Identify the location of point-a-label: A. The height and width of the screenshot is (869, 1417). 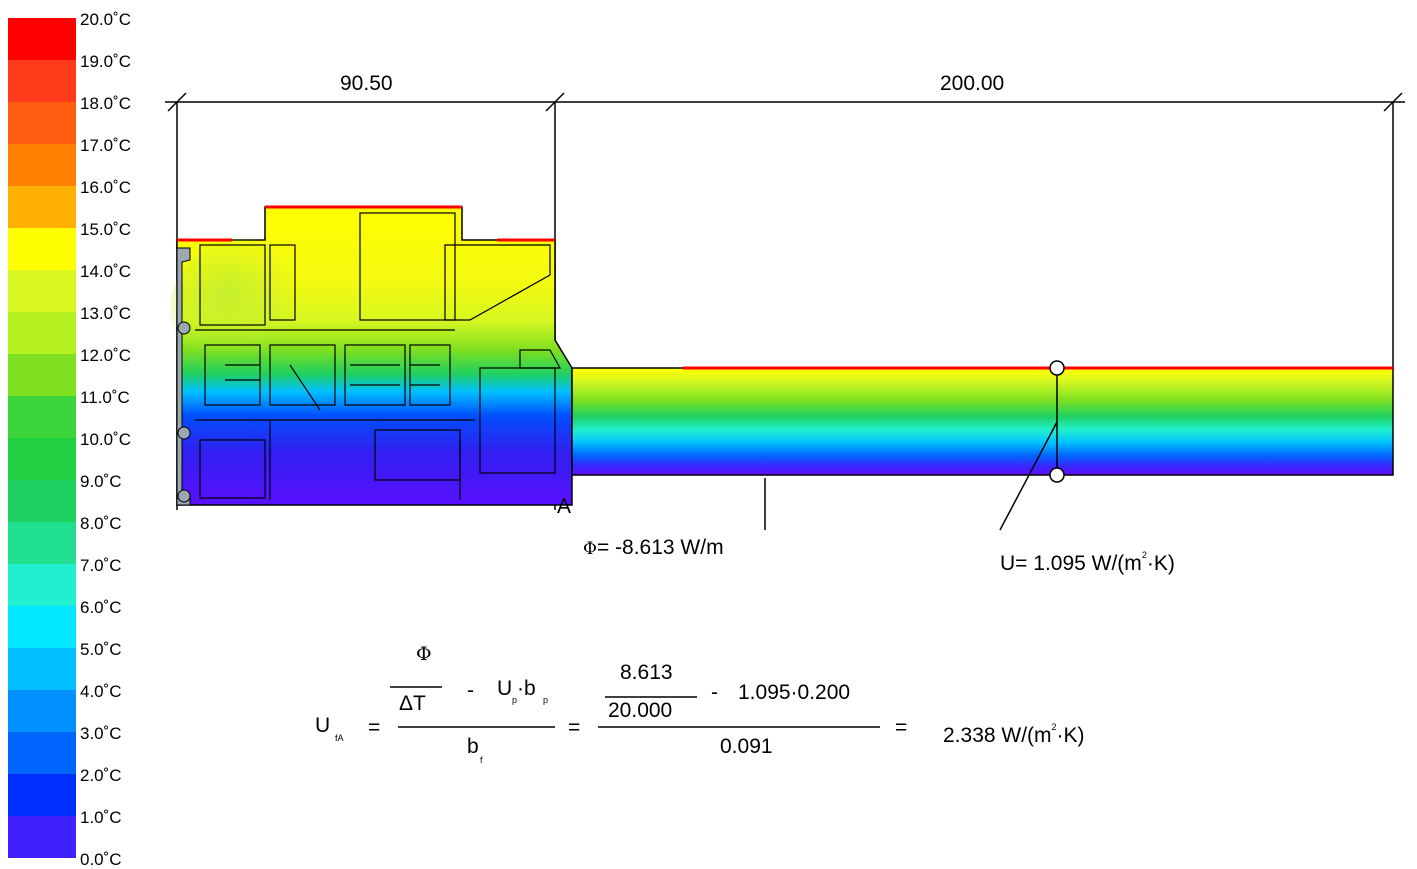
(564, 506).